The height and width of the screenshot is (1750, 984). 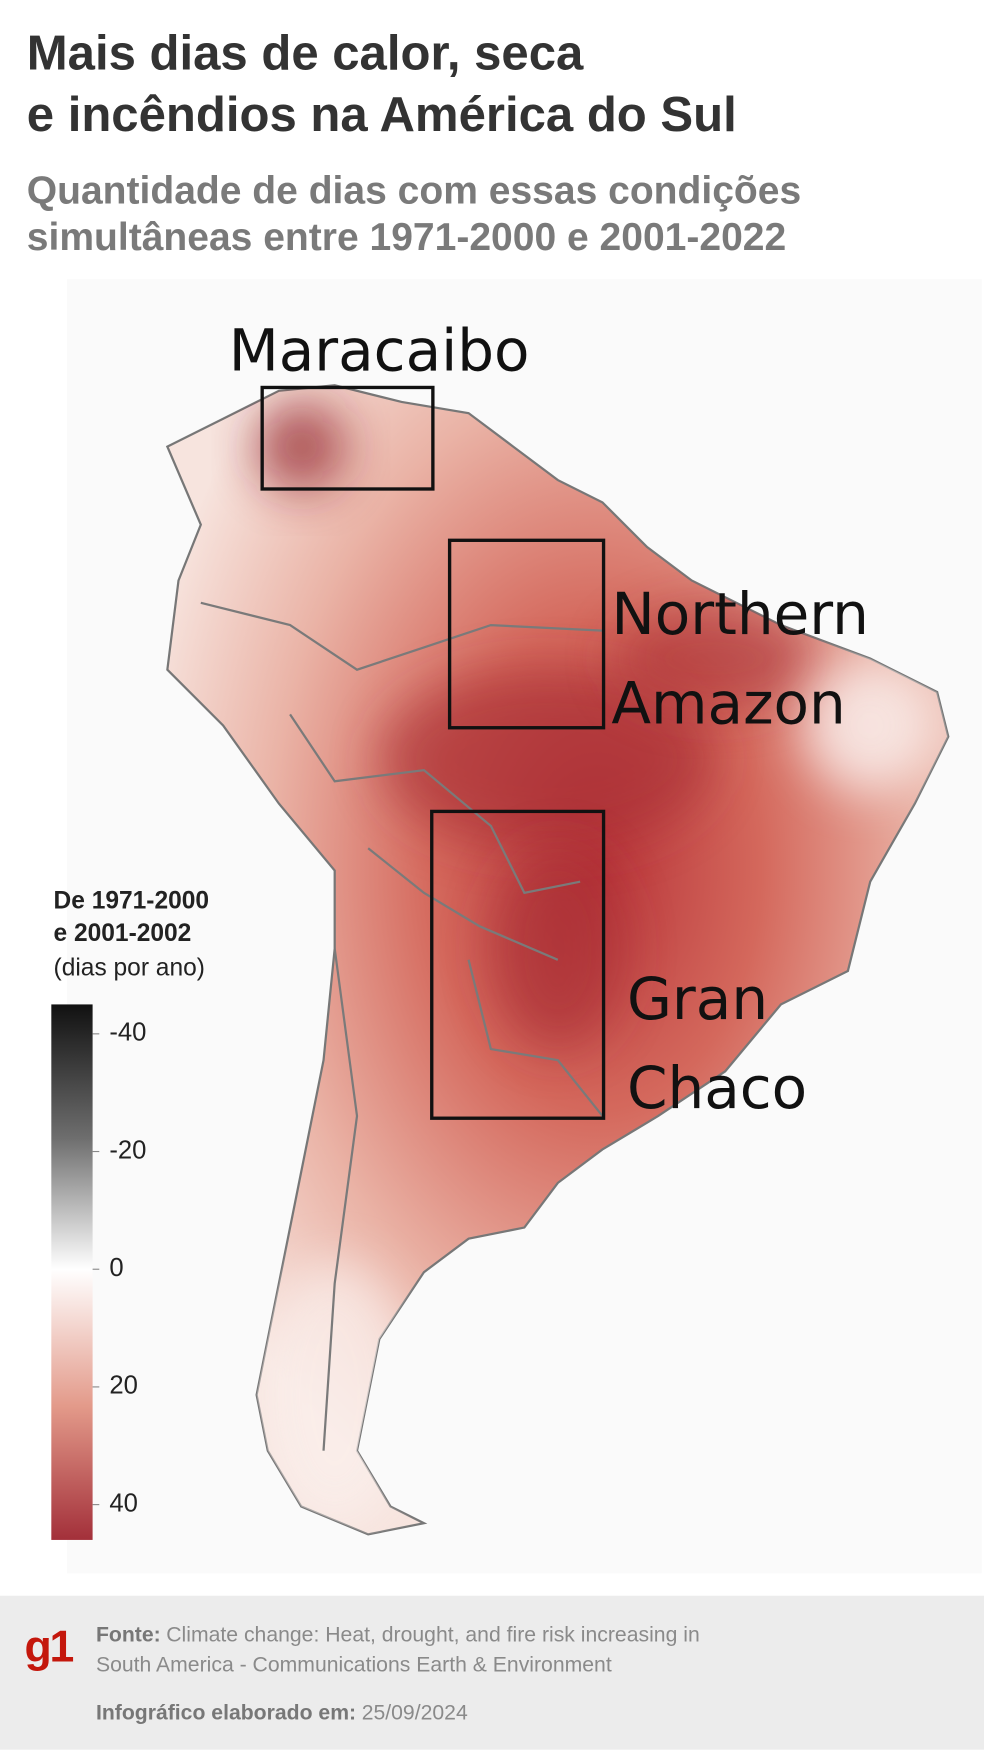 I want to click on source-label: Fonte:, so click(x=128, y=1634).